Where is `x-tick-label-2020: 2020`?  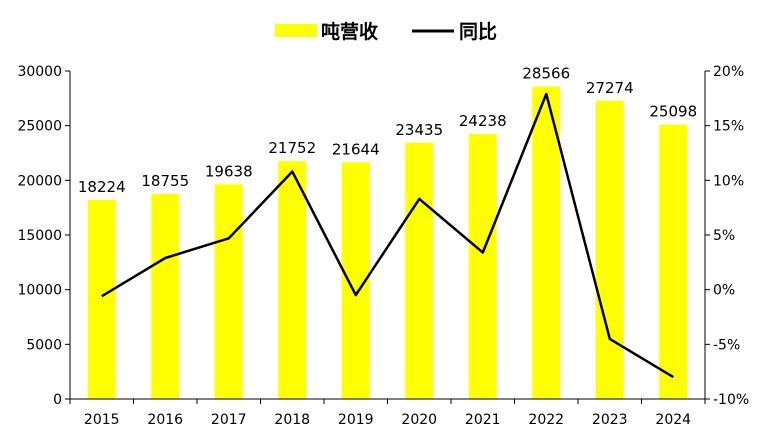
x-tick-label-2020: 2020 is located at coordinates (419, 420).